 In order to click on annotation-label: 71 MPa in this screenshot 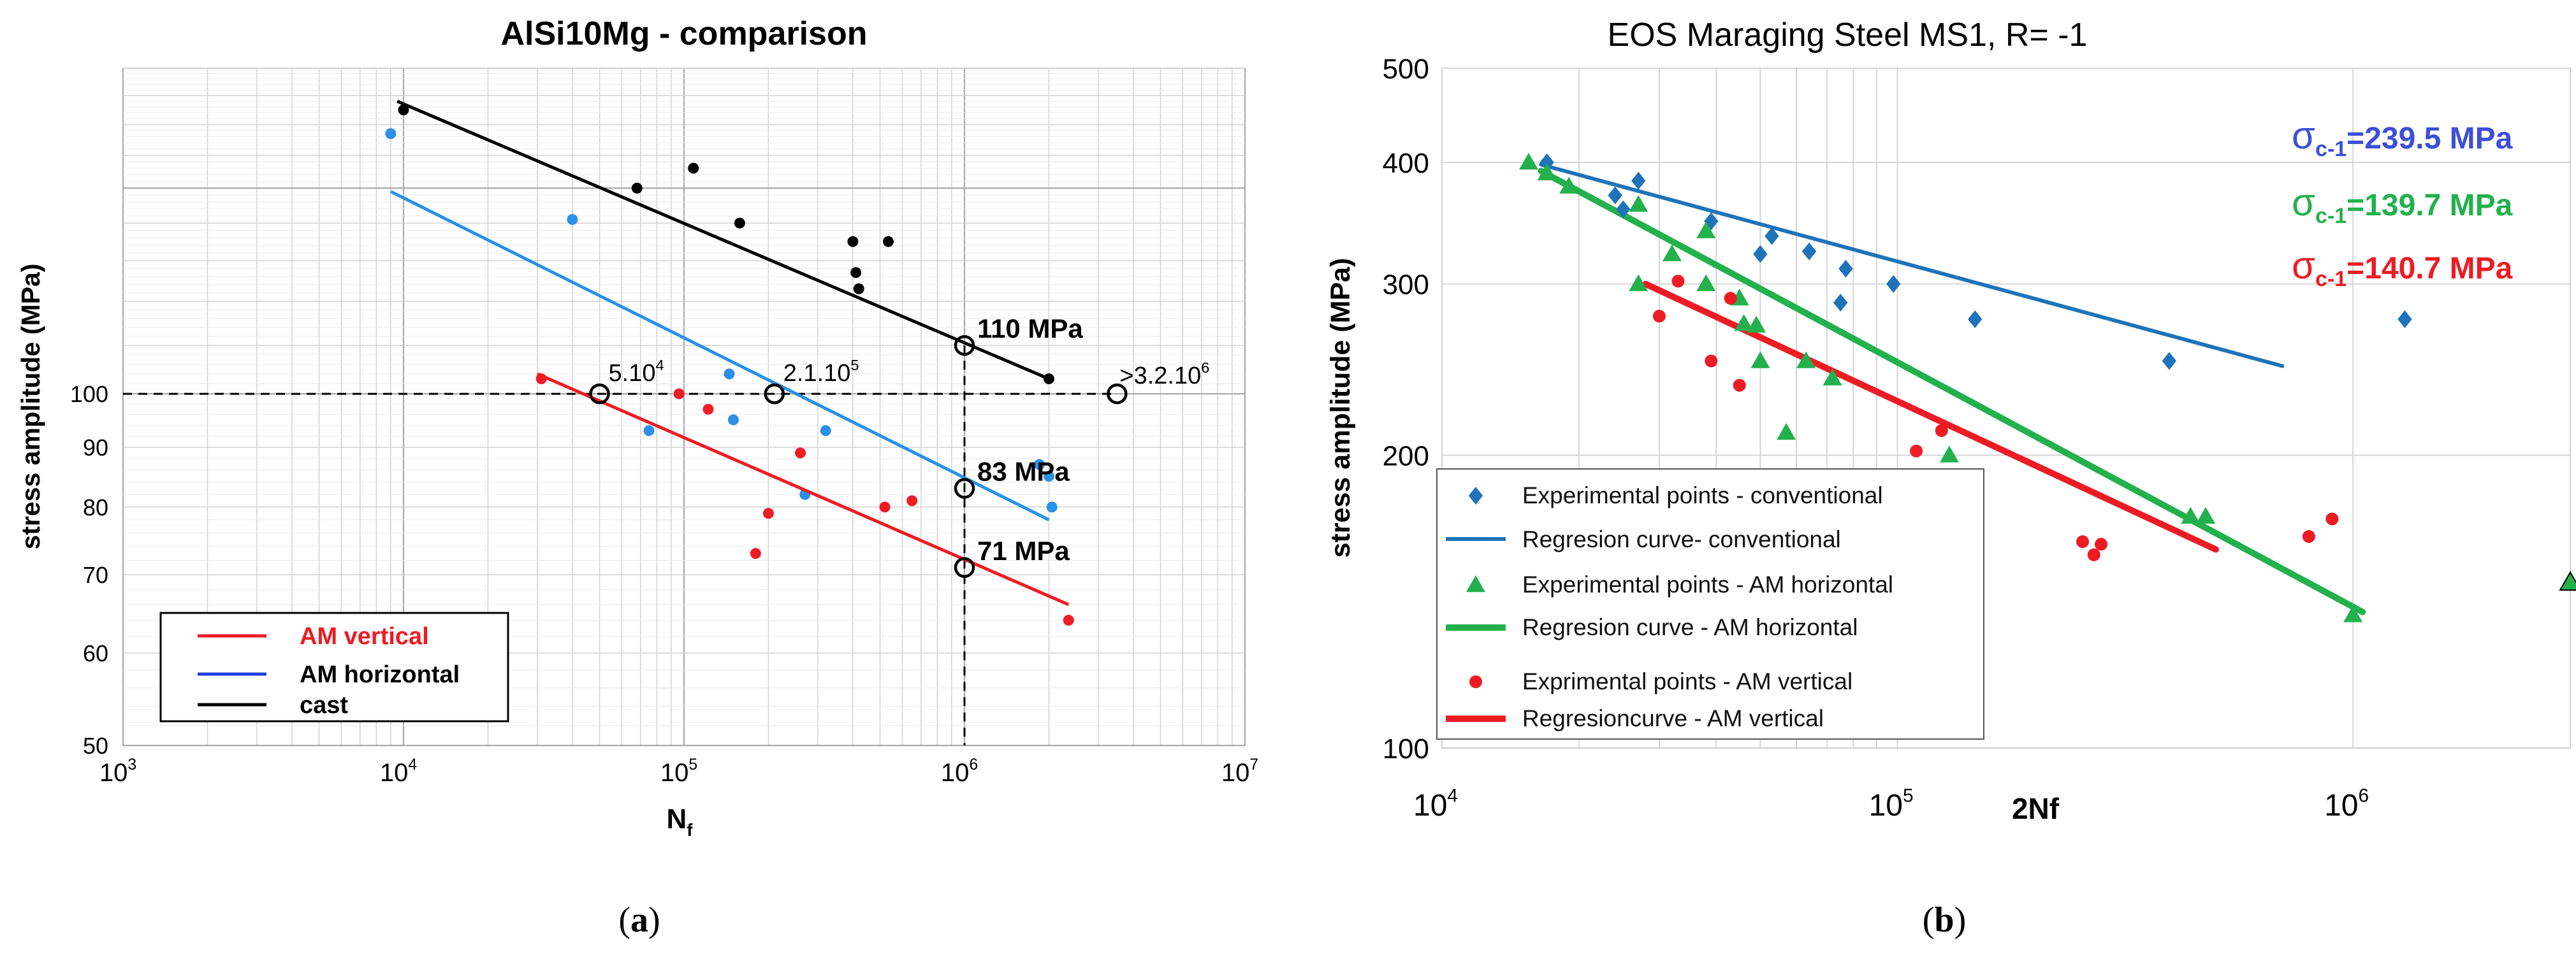, I will do `click(1023, 551)`.